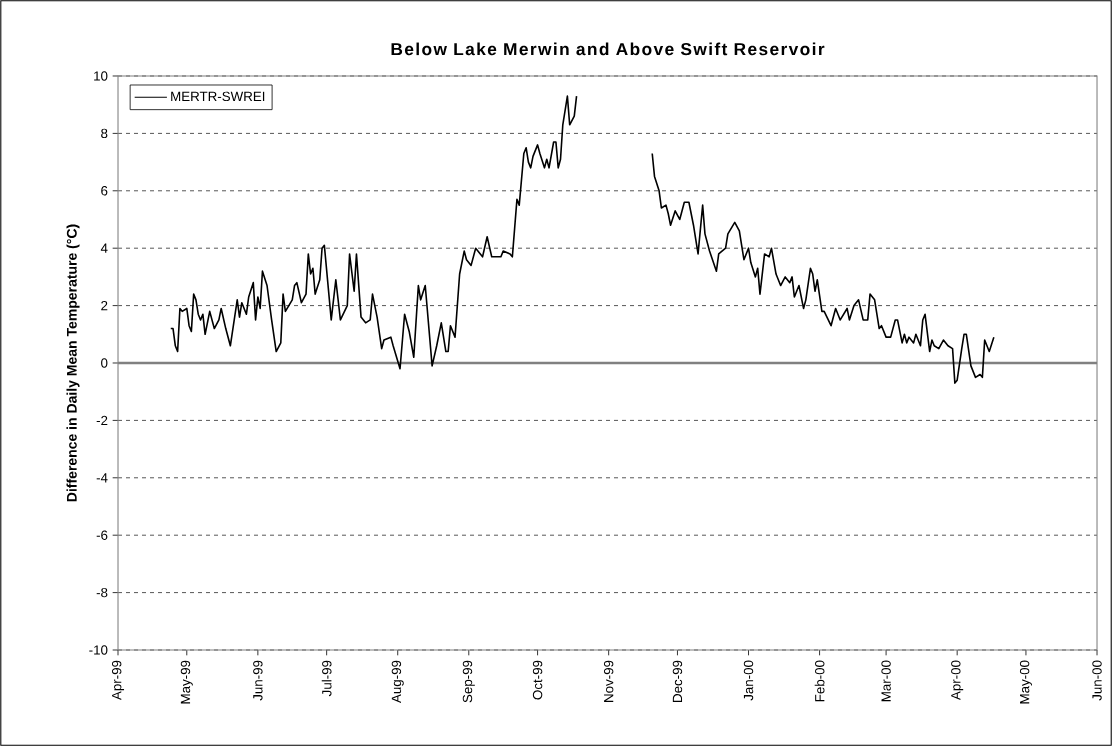 The height and width of the screenshot is (746, 1112). Describe the element at coordinates (98, 650) in the screenshot. I see `y-tick-label: -10` at that location.